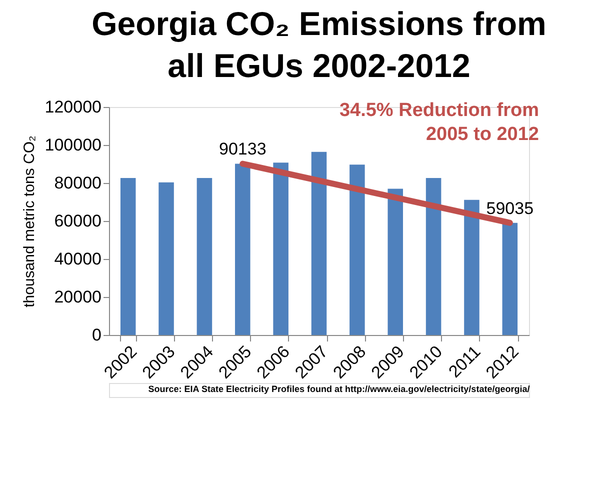 Image resolution: width=607 pixels, height=490 pixels. What do you see at coordinates (73, 107) in the screenshot?
I see `y-tick-label: 120000` at bounding box center [73, 107].